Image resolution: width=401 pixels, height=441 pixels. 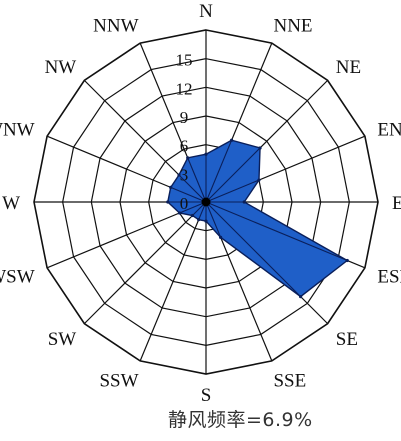 I want to click on data-spoke-ne, so click(x=233, y=175).